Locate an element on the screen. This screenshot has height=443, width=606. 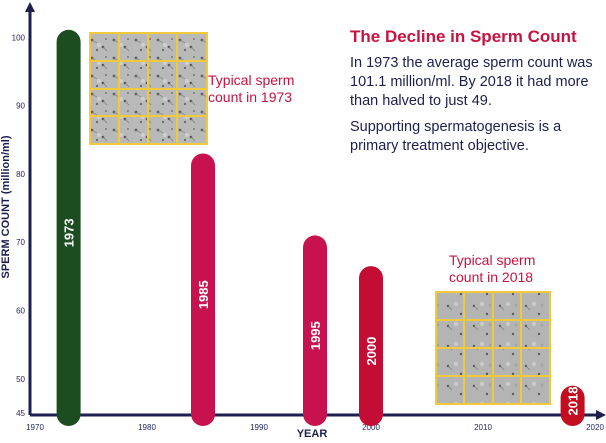
x-tick-label: 1990 is located at coordinates (259, 427).